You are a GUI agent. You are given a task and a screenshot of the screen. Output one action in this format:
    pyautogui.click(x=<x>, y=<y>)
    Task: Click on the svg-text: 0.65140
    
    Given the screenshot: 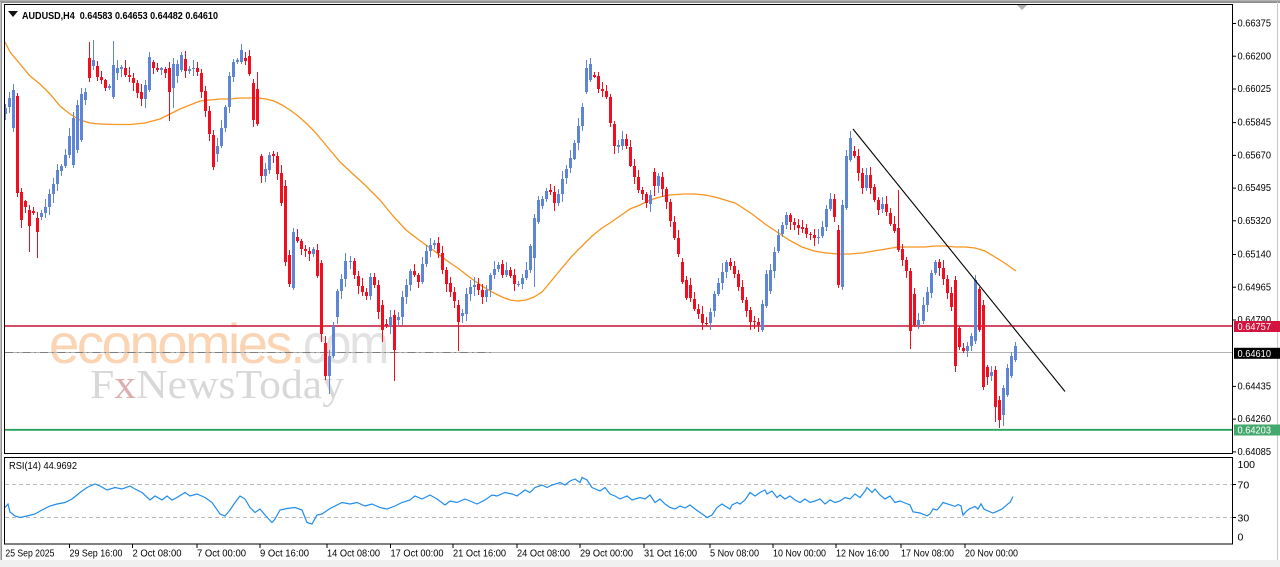 What is the action you would take?
    pyautogui.click(x=1255, y=255)
    